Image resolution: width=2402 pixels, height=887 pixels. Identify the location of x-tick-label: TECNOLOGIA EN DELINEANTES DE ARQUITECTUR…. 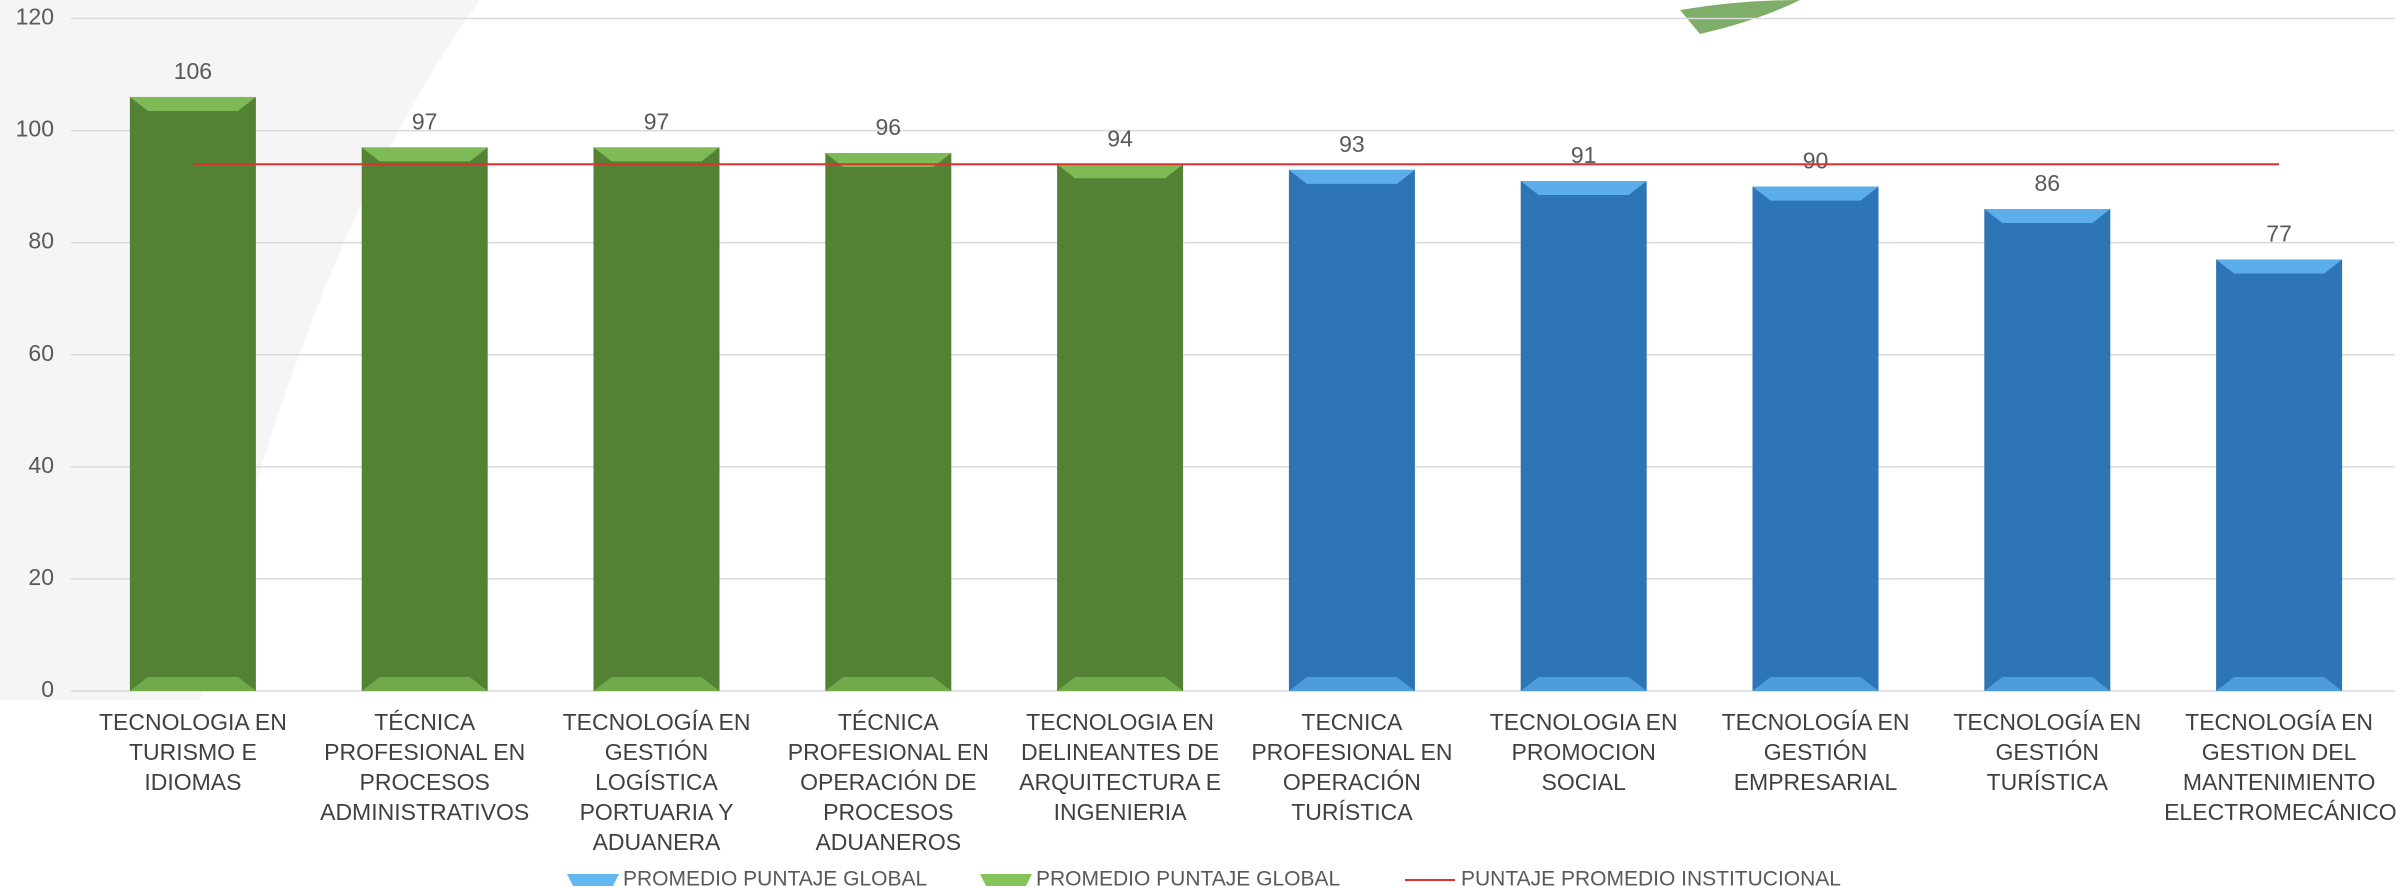
(1120, 767).